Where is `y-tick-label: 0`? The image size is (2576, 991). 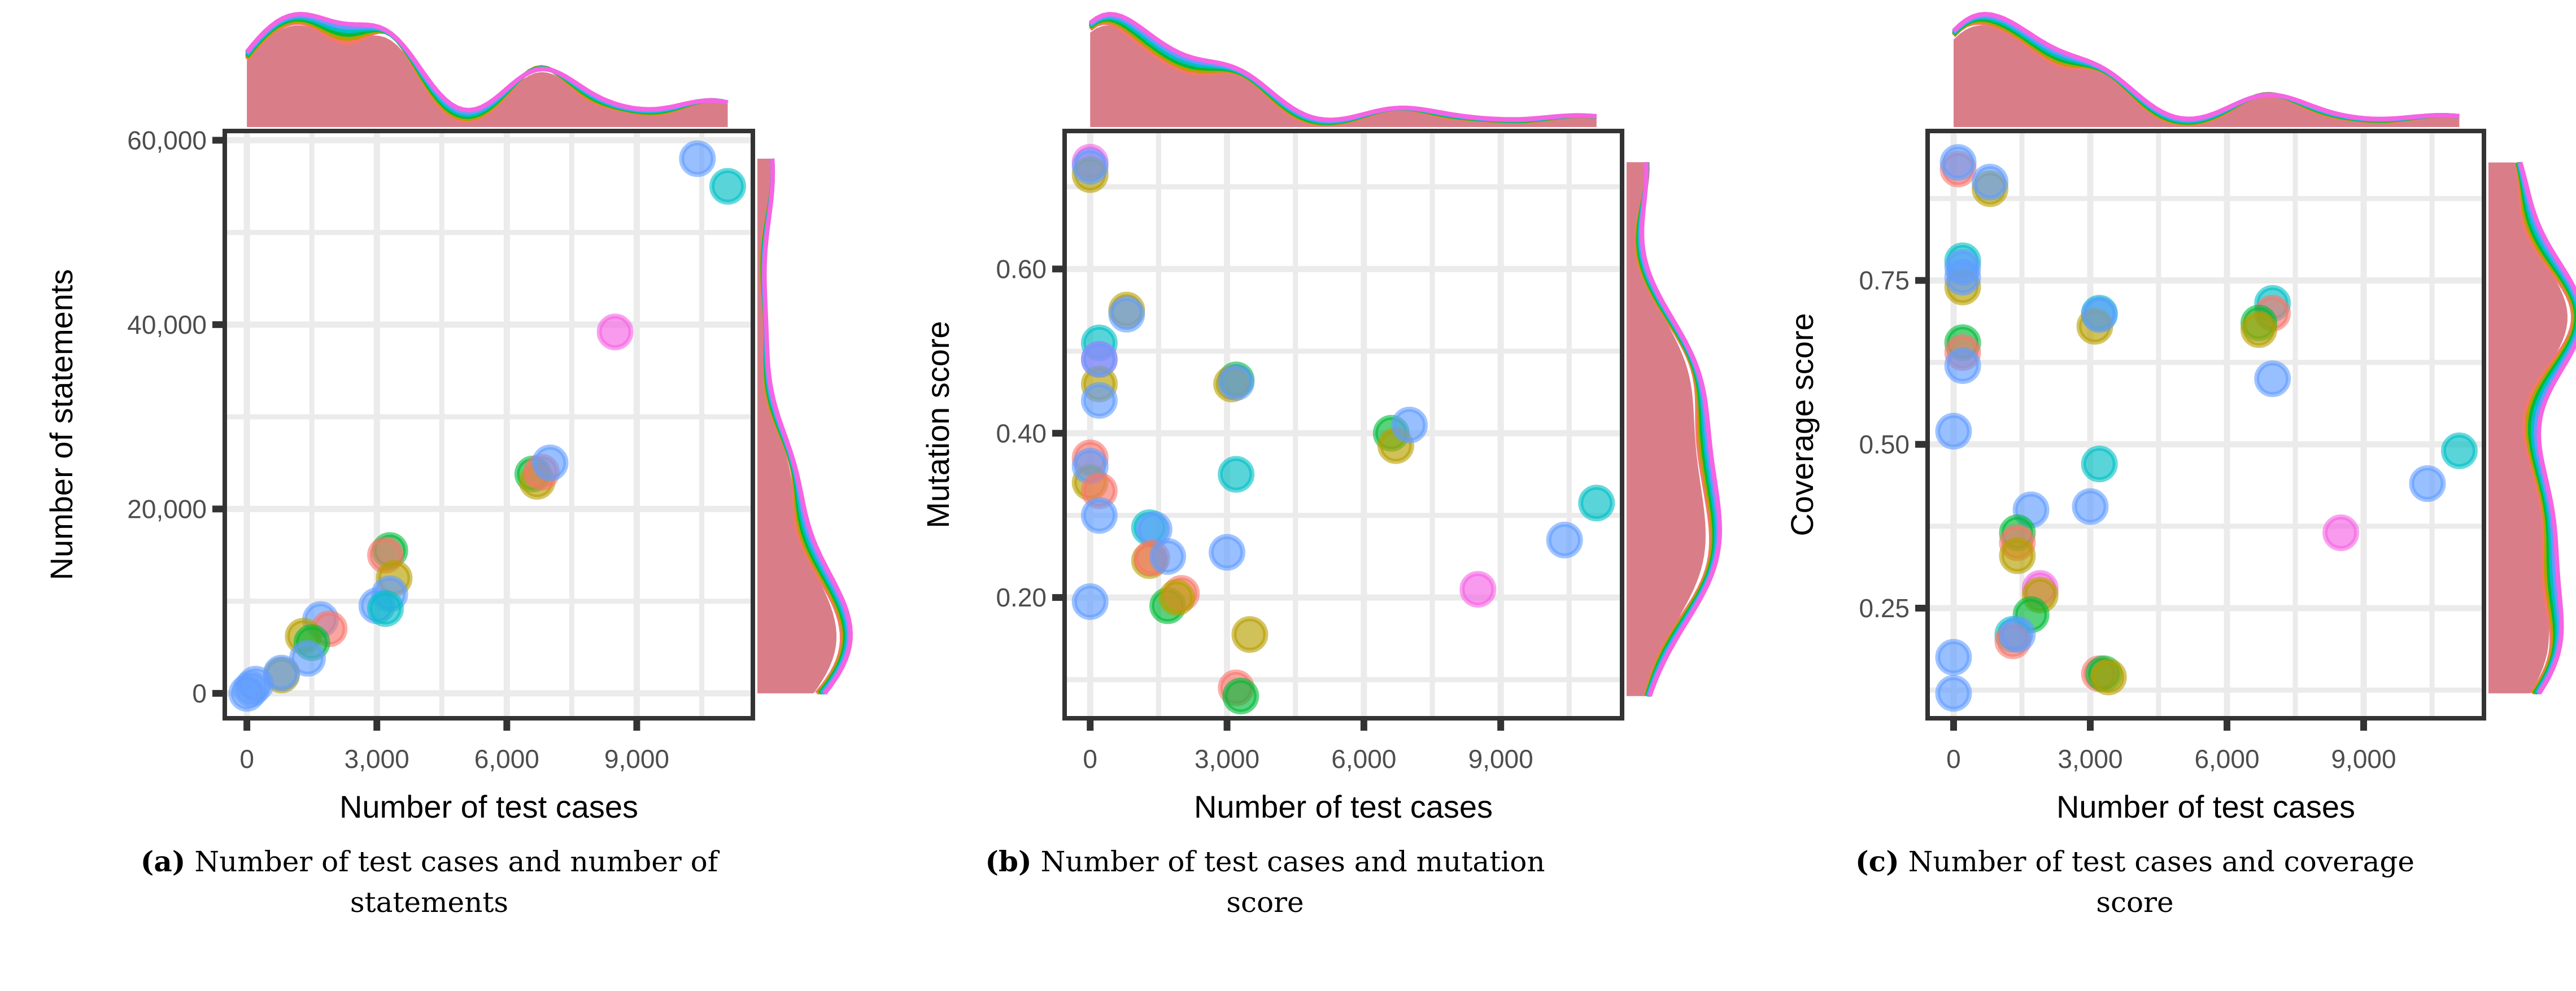 y-tick-label: 0 is located at coordinates (199, 693).